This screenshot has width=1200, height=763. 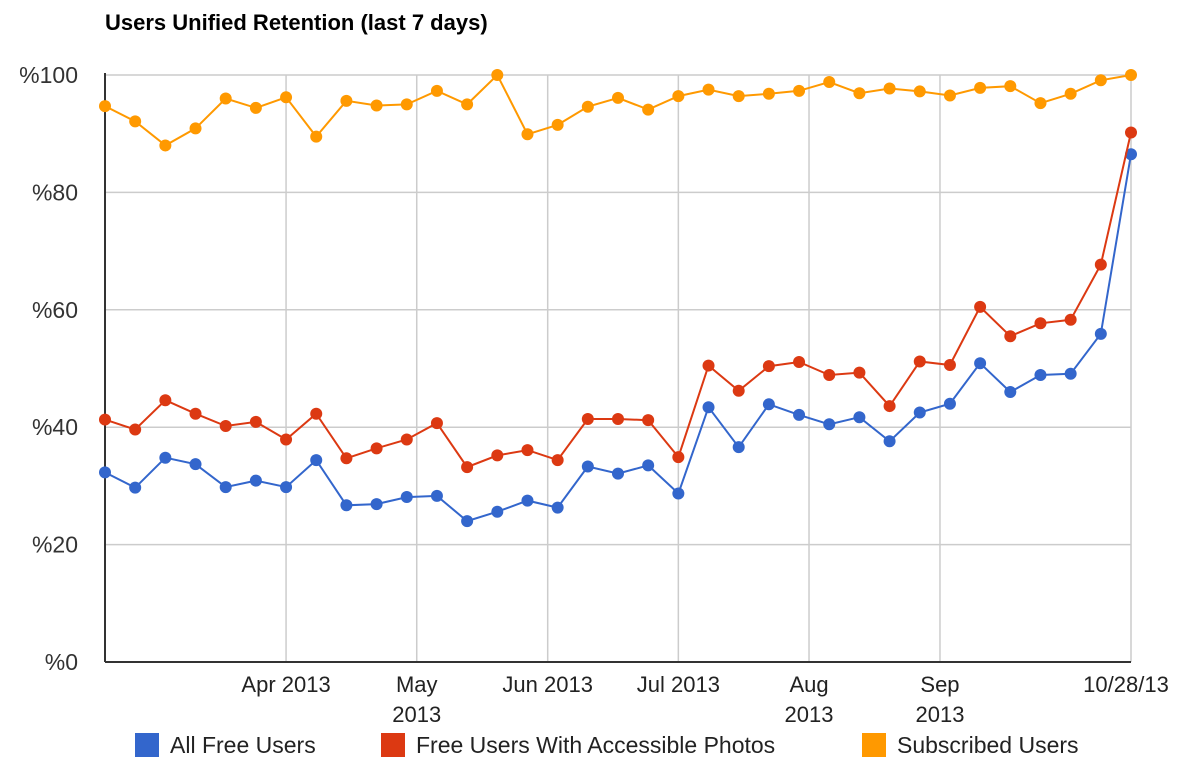 I want to click on y-tick-label: %40, so click(x=55, y=427).